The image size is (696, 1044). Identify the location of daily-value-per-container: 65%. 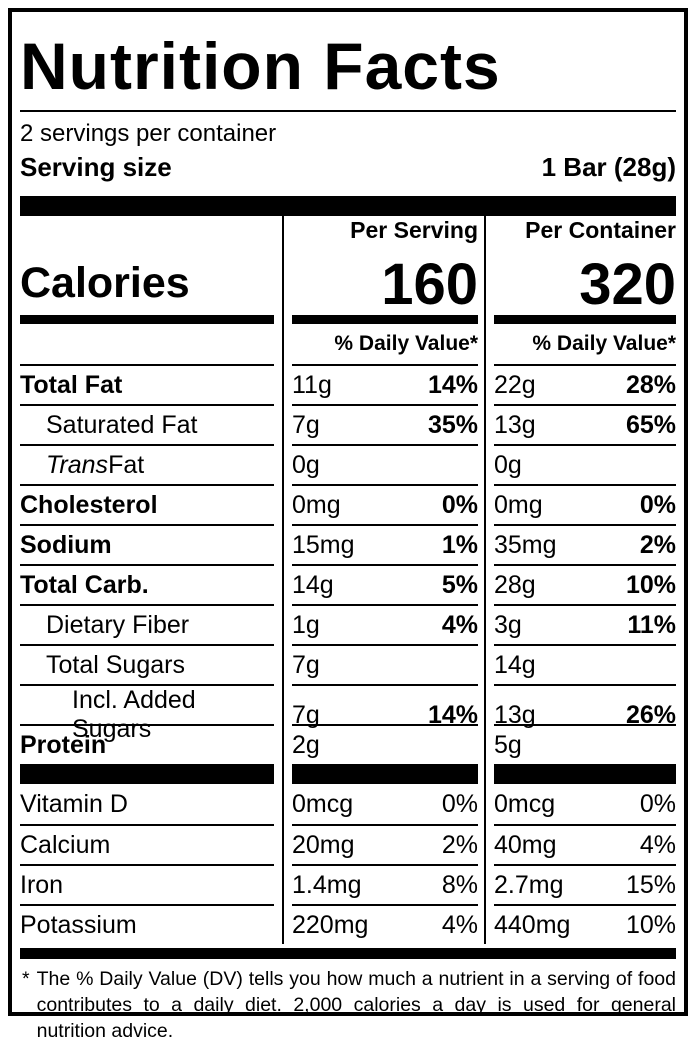
(650, 424).